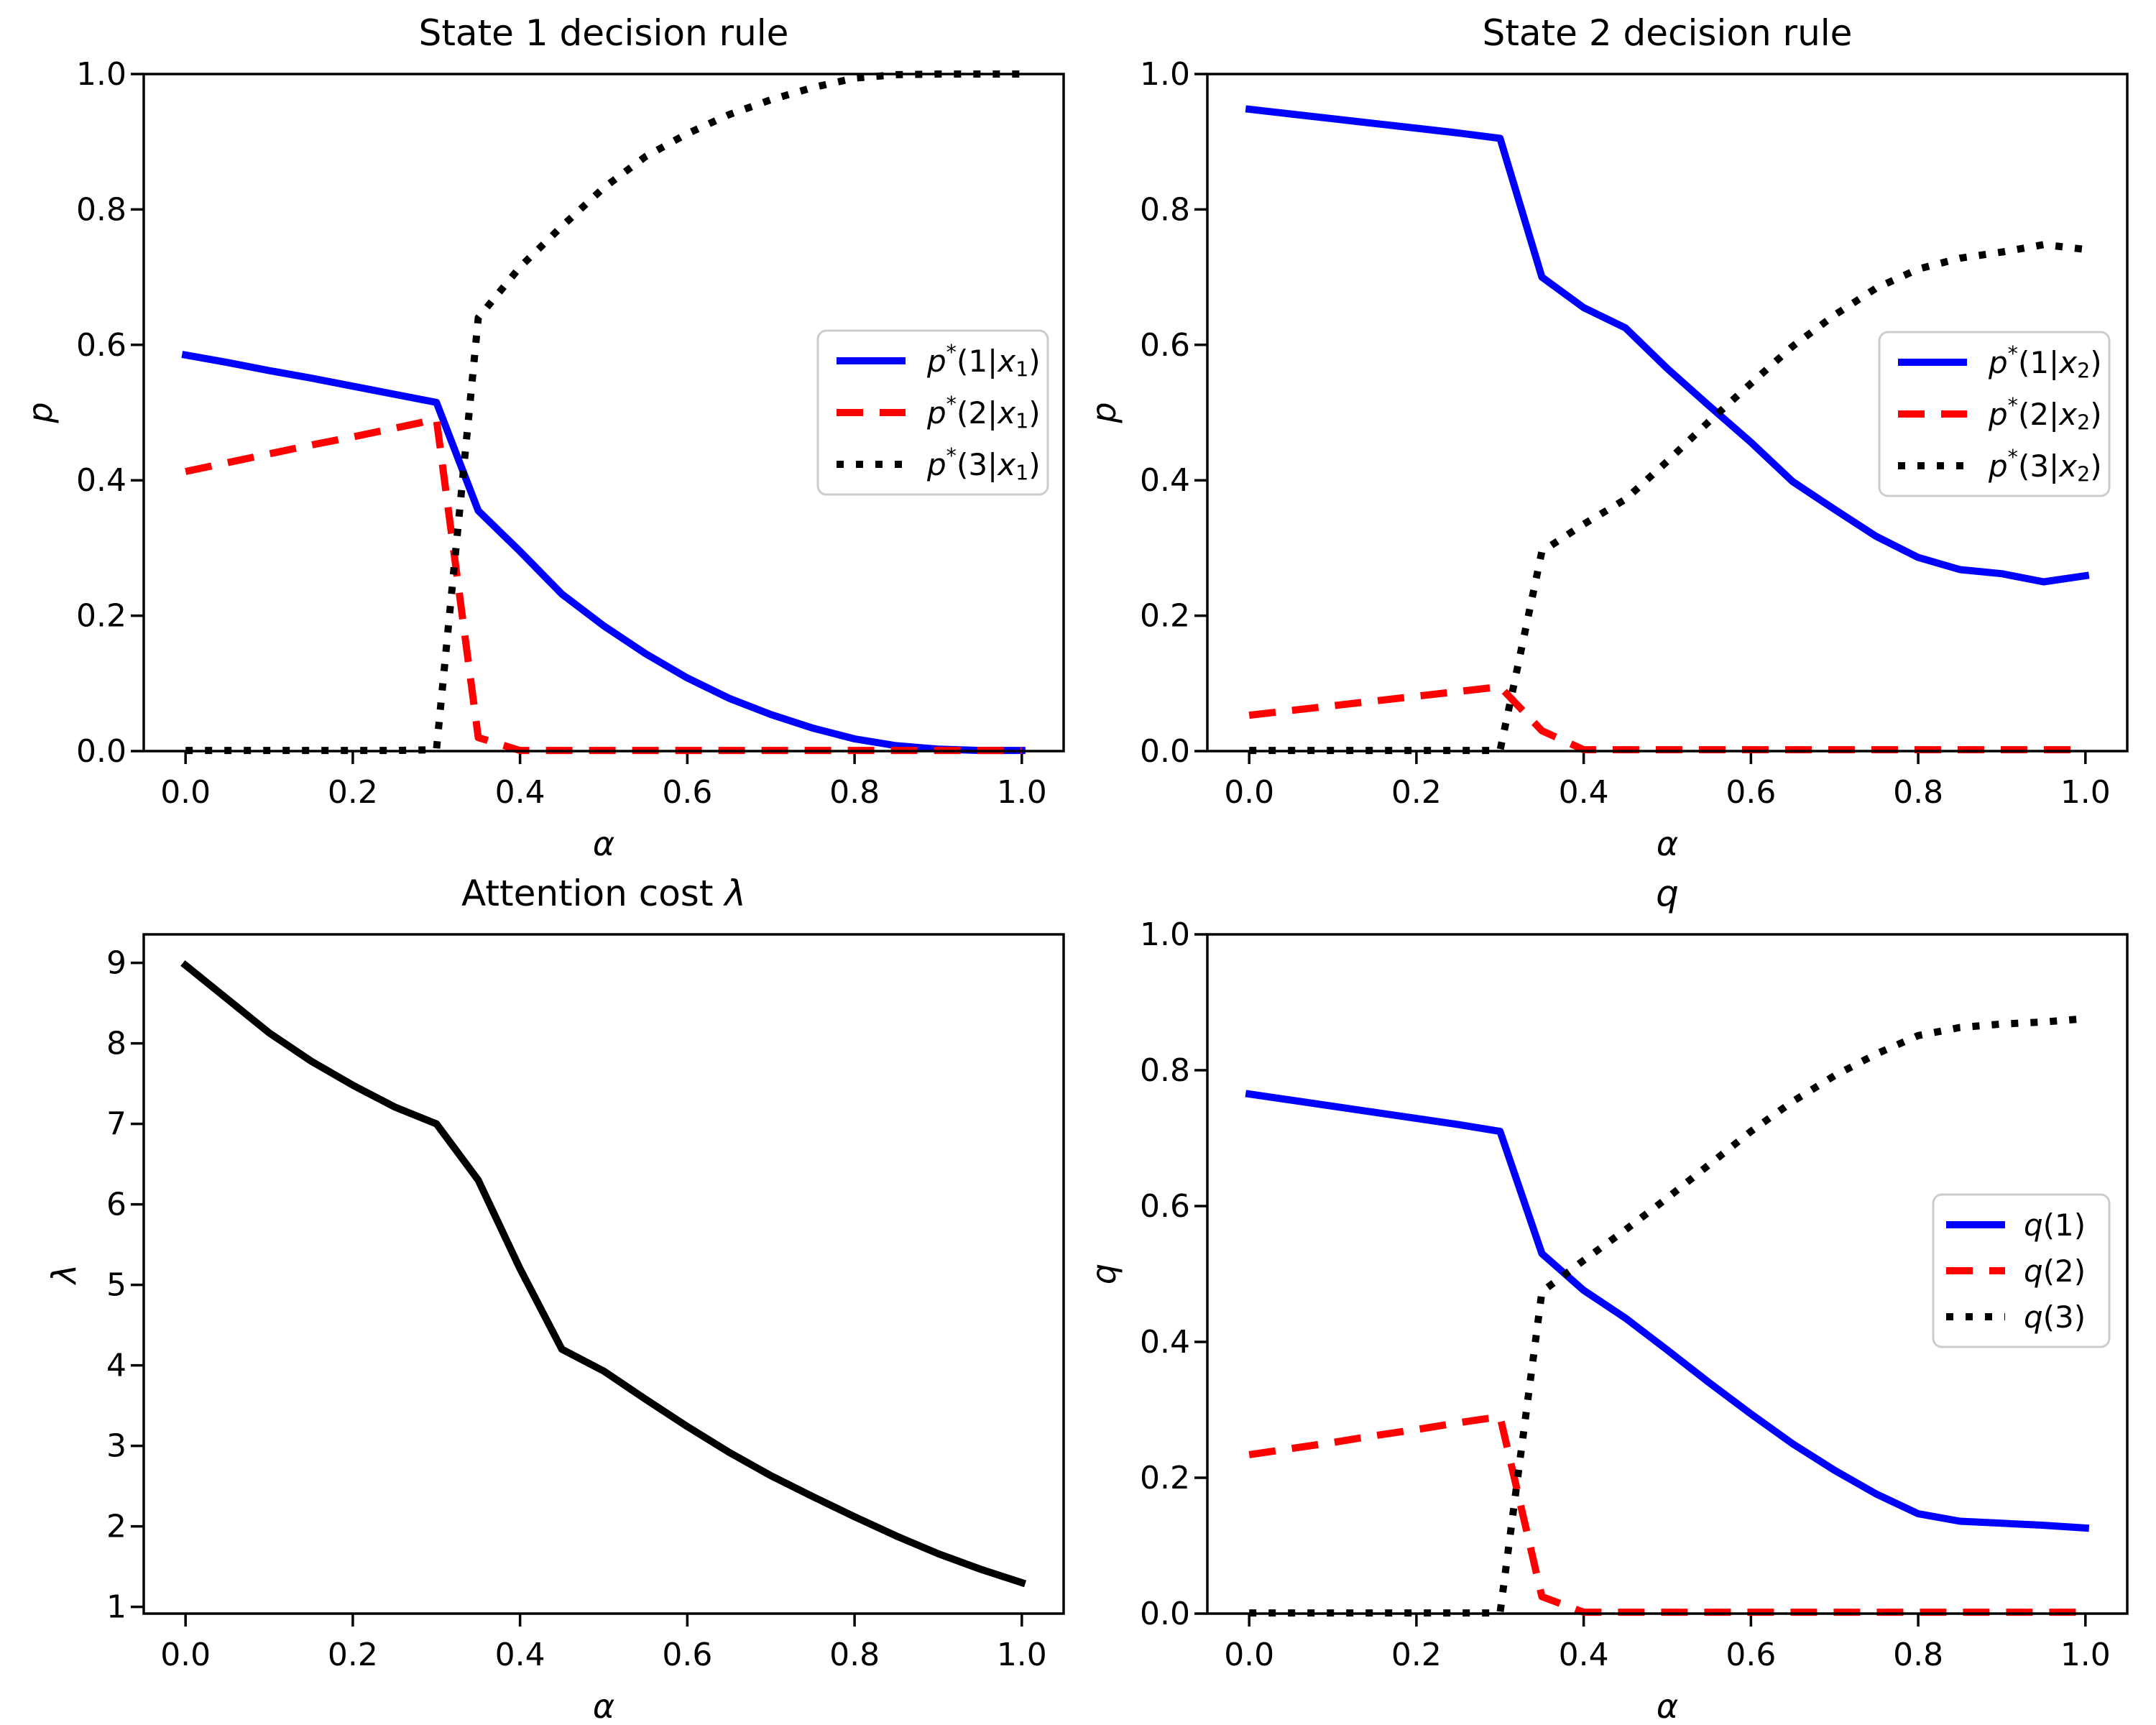 The image size is (2156, 1725). I want to click on chart-title: Attention cost λ, so click(603, 893).